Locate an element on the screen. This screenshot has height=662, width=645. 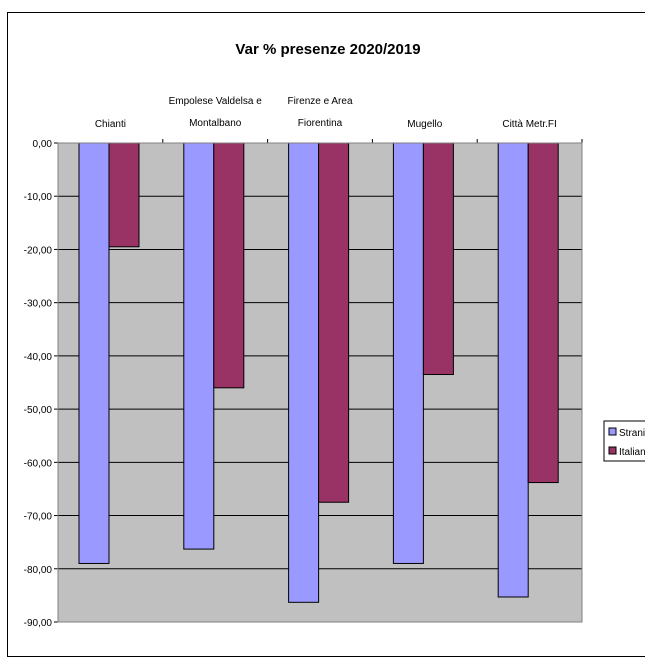
y-tick-label: -70,00 is located at coordinates (38, 517).